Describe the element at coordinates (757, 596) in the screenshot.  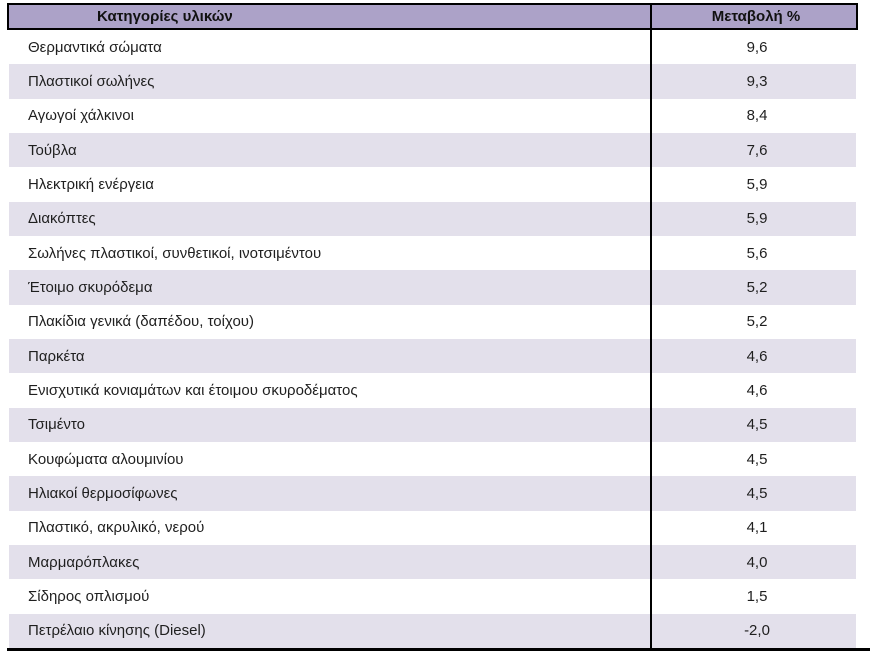
I see `change-value-cell: 1,5` at that location.